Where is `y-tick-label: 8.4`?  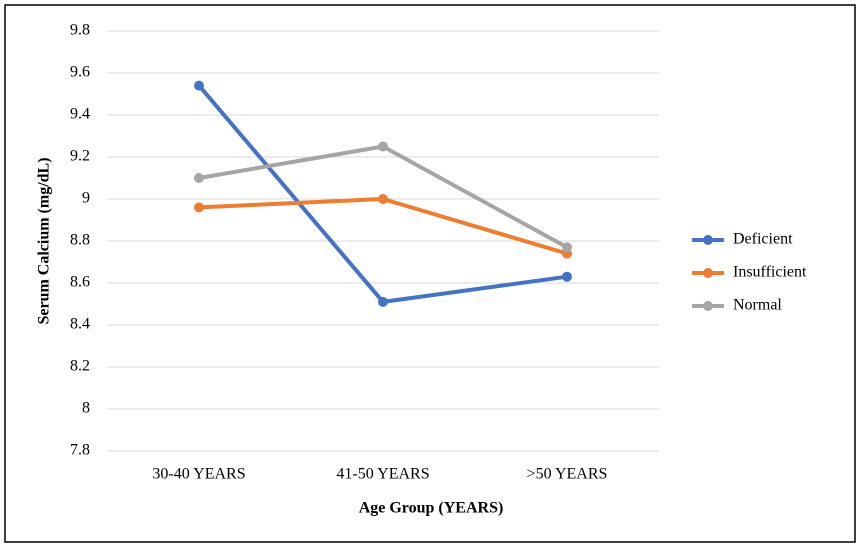
y-tick-label: 8.4 is located at coordinates (80, 324).